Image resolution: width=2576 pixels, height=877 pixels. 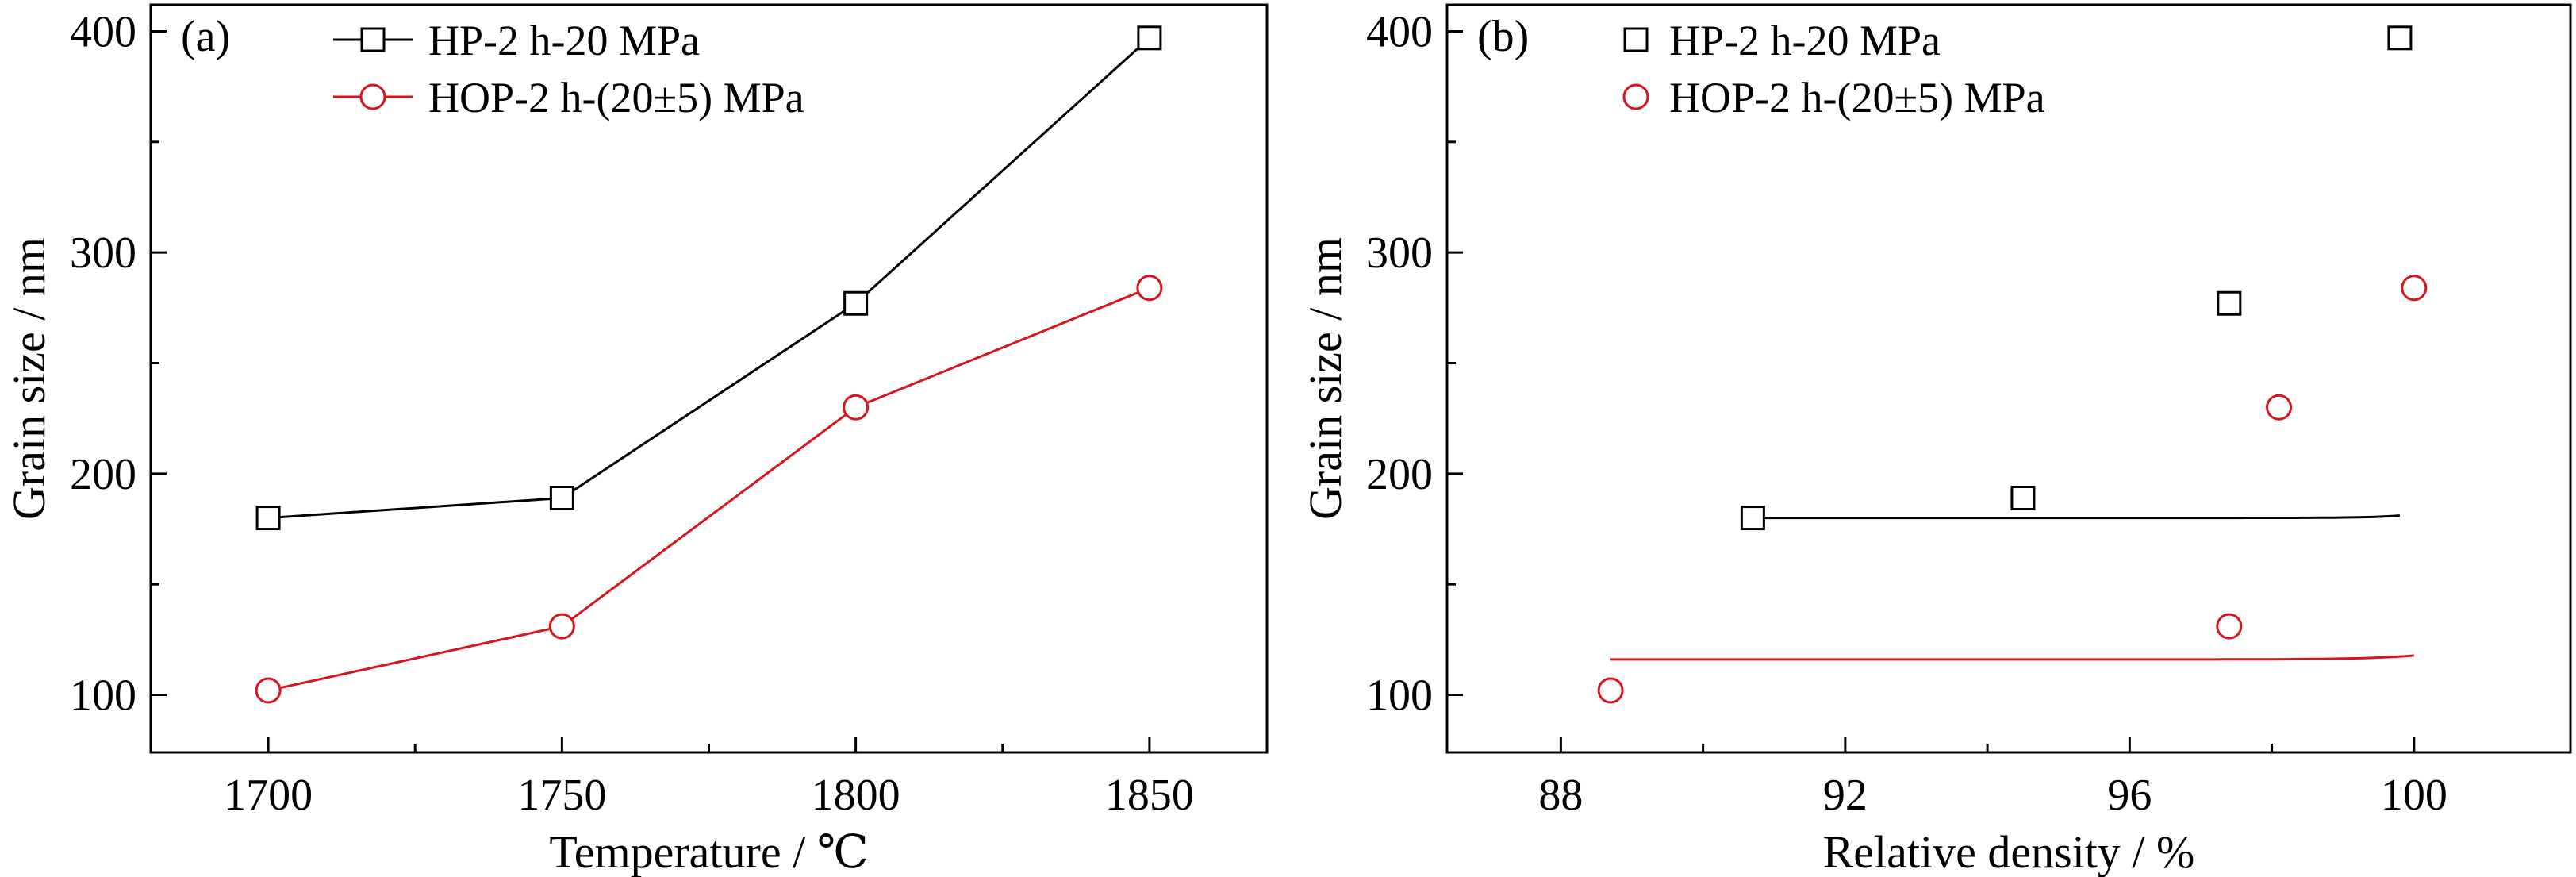 I want to click on x-tick-label: 1750, so click(x=561, y=795).